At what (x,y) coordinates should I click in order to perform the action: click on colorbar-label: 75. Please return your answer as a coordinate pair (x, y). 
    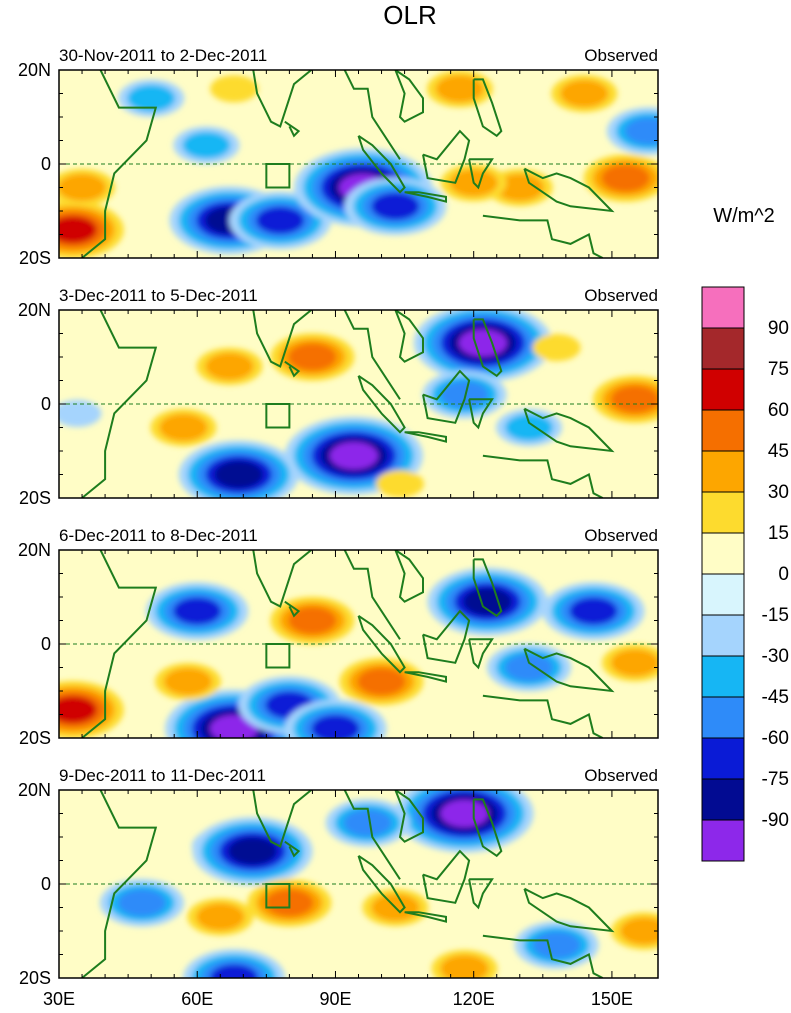
    Looking at the image, I should click on (778, 369).